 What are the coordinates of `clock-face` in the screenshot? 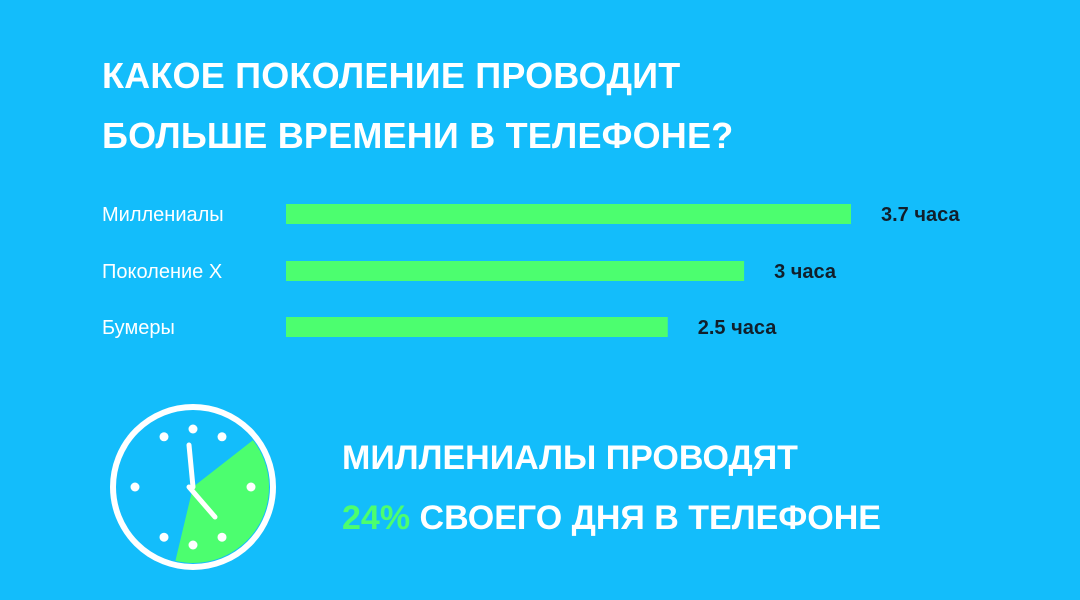 It's located at (193, 487).